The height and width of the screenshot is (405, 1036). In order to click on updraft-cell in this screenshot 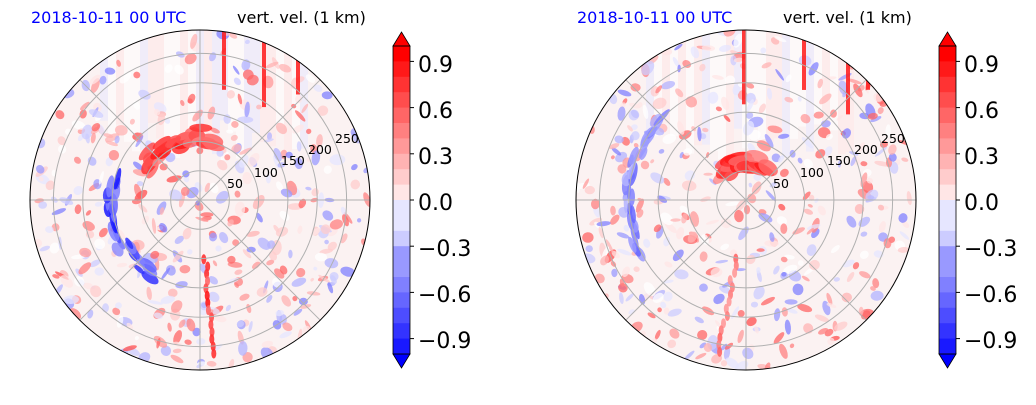, I will do `click(147, 151)`.